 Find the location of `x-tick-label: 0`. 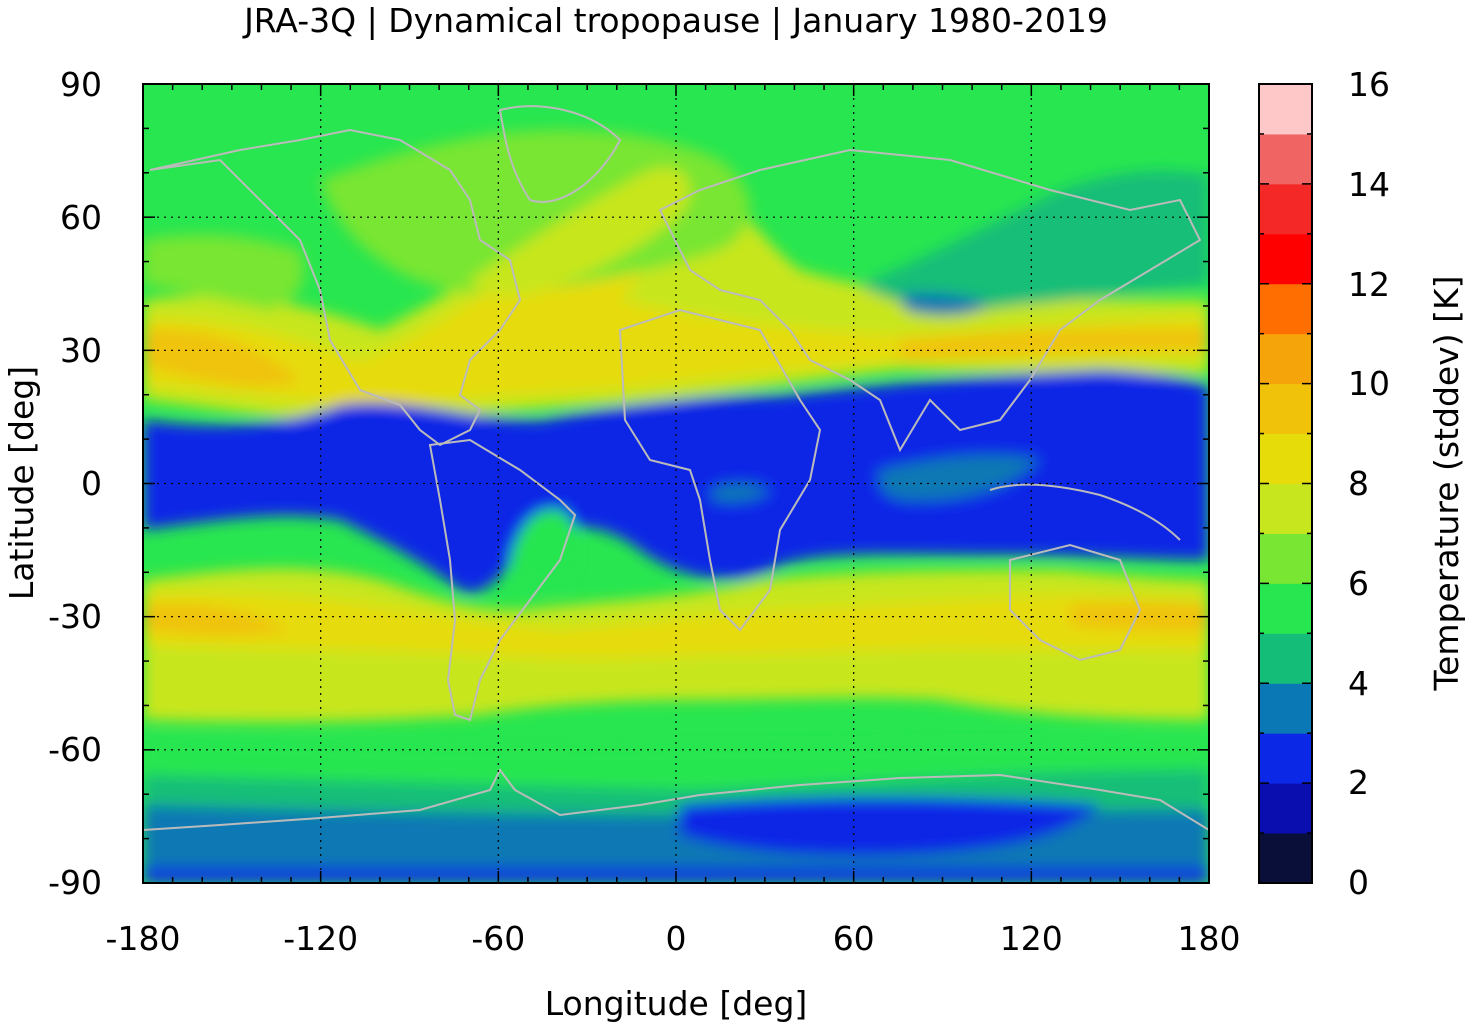

x-tick-label: 0 is located at coordinates (676, 938).